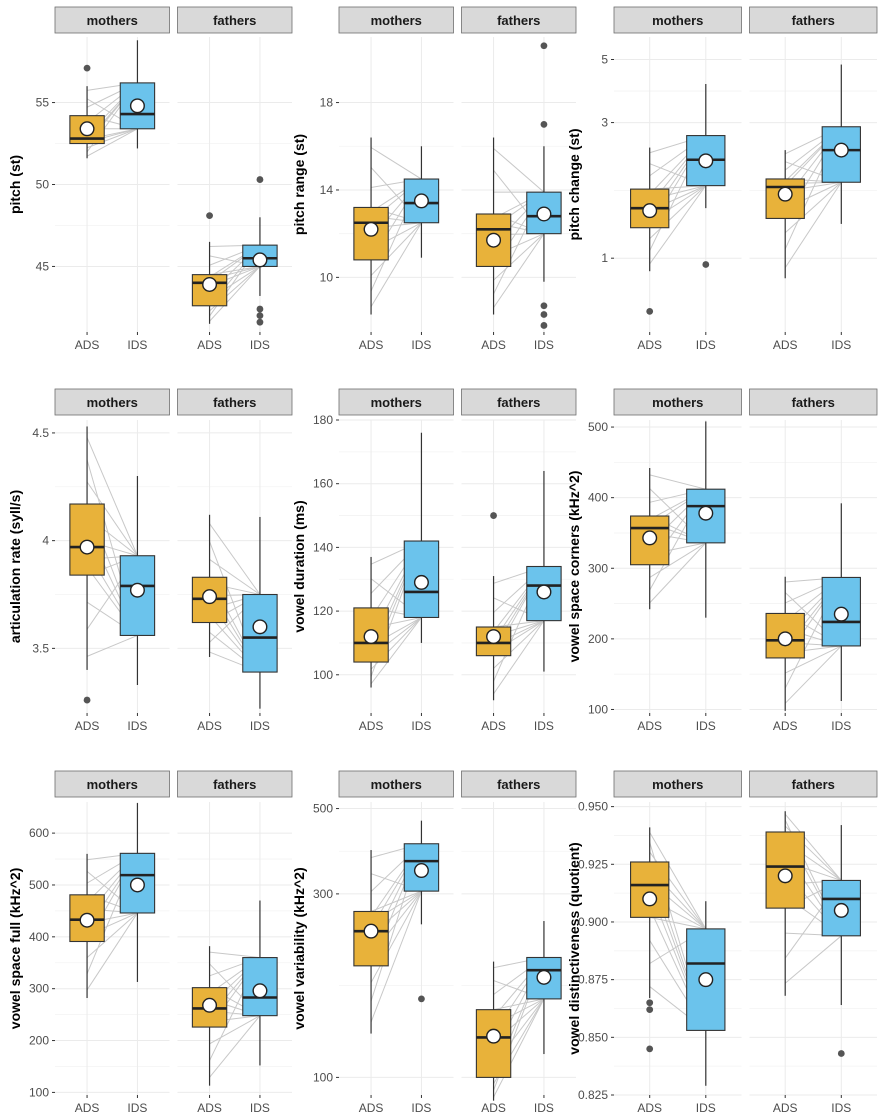  What do you see at coordinates (323, 547) in the screenshot?
I see `y-tick-label: 140` at bounding box center [323, 547].